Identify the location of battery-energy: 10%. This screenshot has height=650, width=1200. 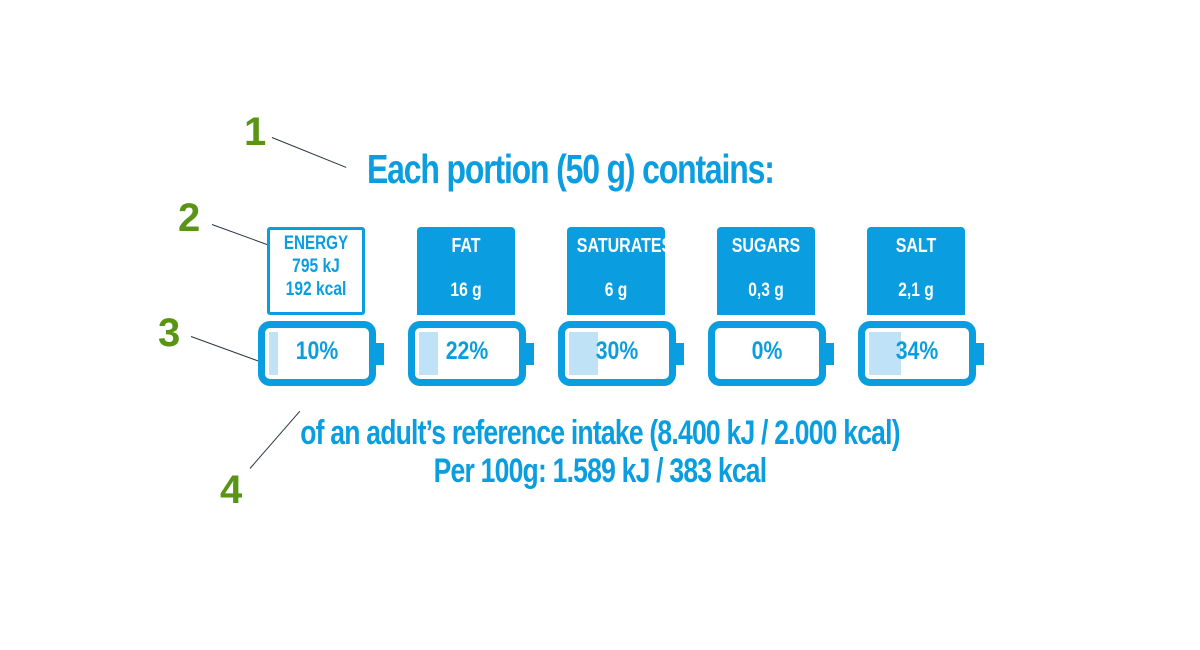
(321, 353).